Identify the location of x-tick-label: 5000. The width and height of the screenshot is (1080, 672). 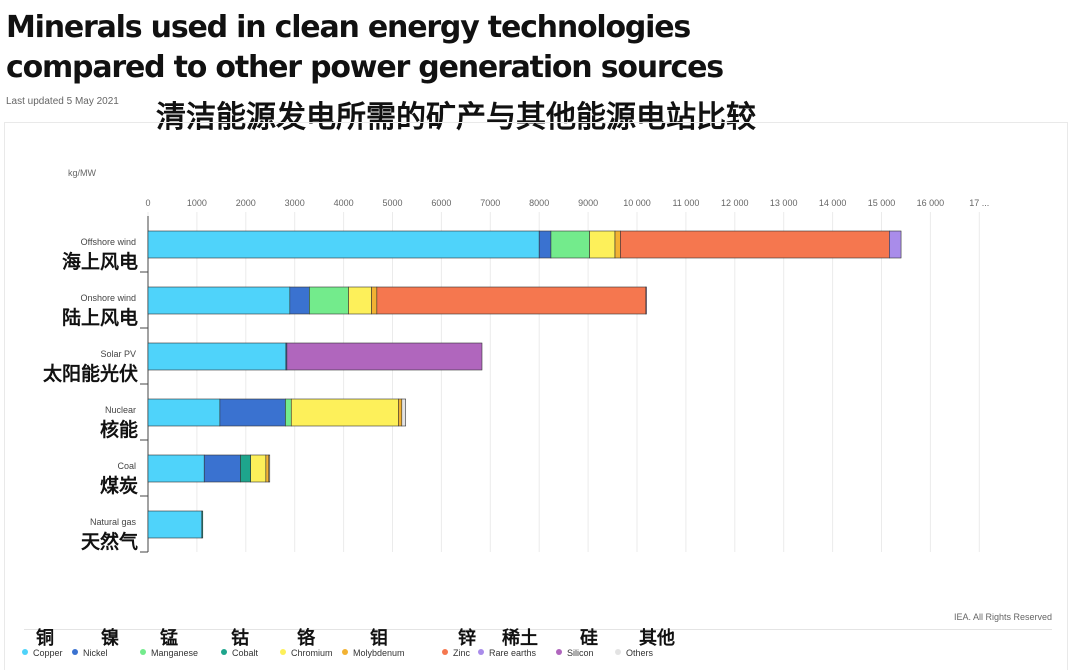
(392, 203).